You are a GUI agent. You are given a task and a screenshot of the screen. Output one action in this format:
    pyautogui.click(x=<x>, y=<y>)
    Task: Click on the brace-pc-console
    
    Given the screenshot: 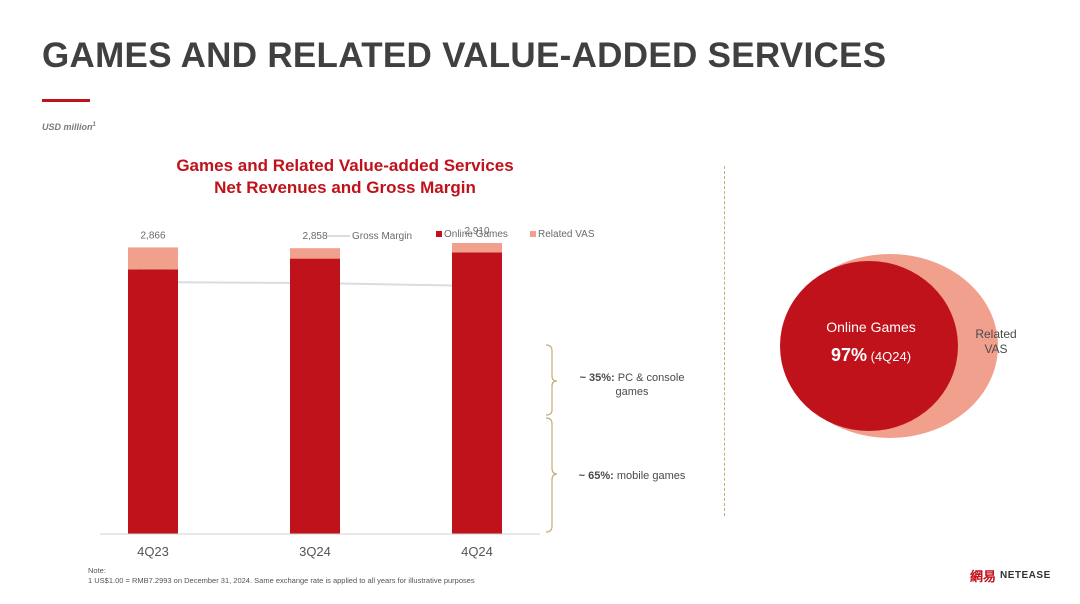 What is the action you would take?
    pyautogui.click(x=551, y=380)
    